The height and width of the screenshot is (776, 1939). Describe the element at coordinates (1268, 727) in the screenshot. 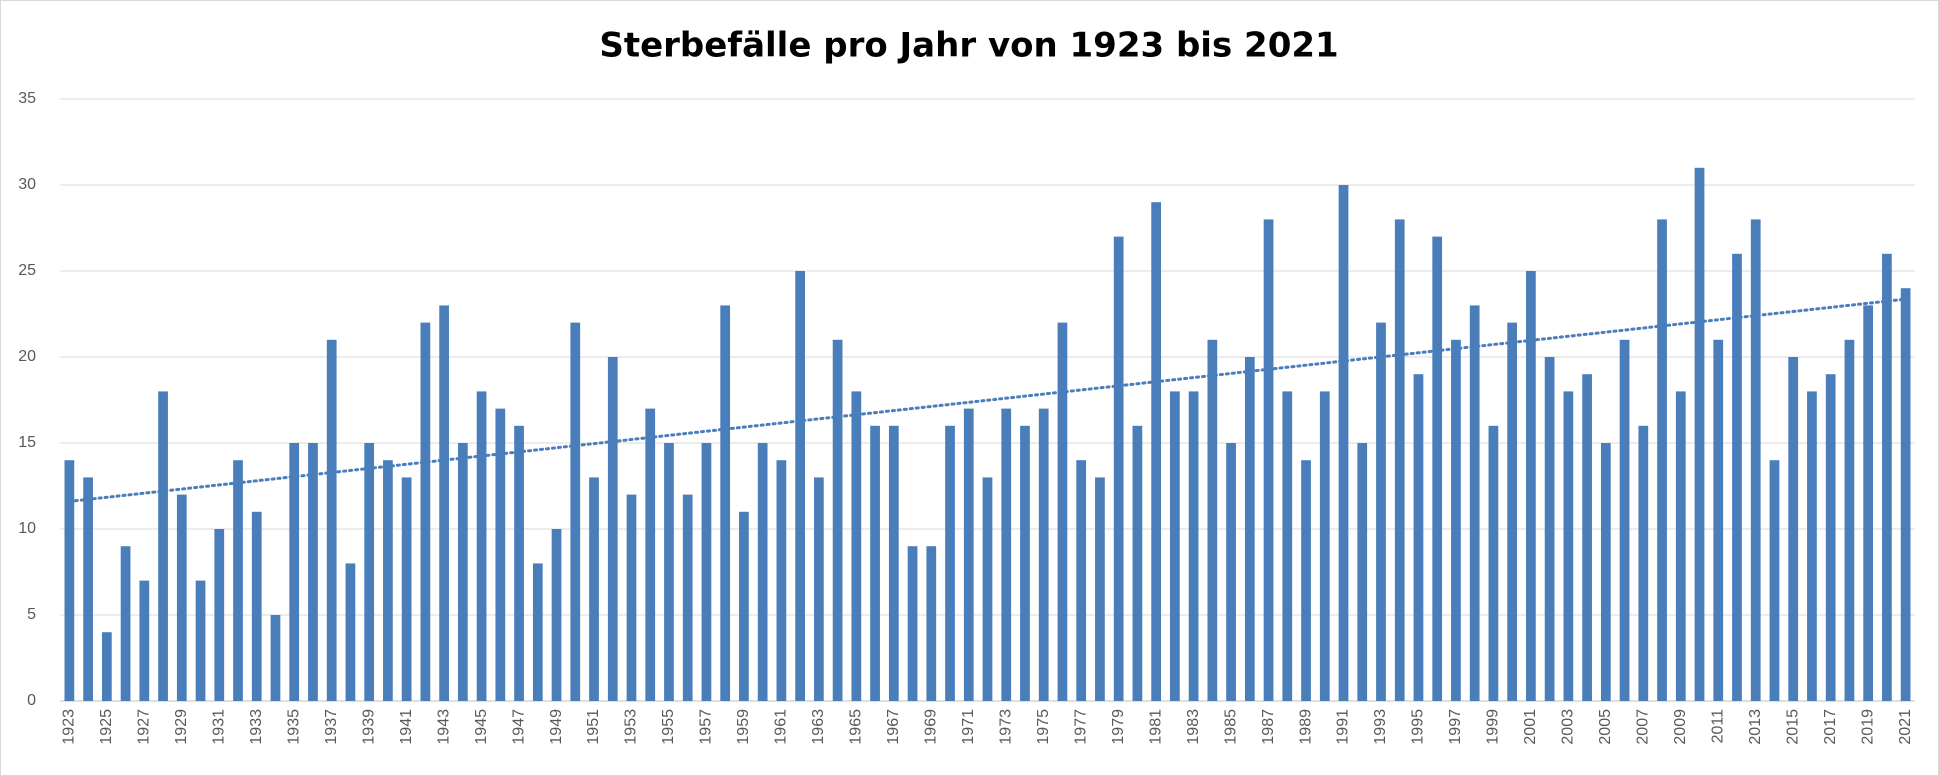

I see `x-tick-label: 1987` at that location.